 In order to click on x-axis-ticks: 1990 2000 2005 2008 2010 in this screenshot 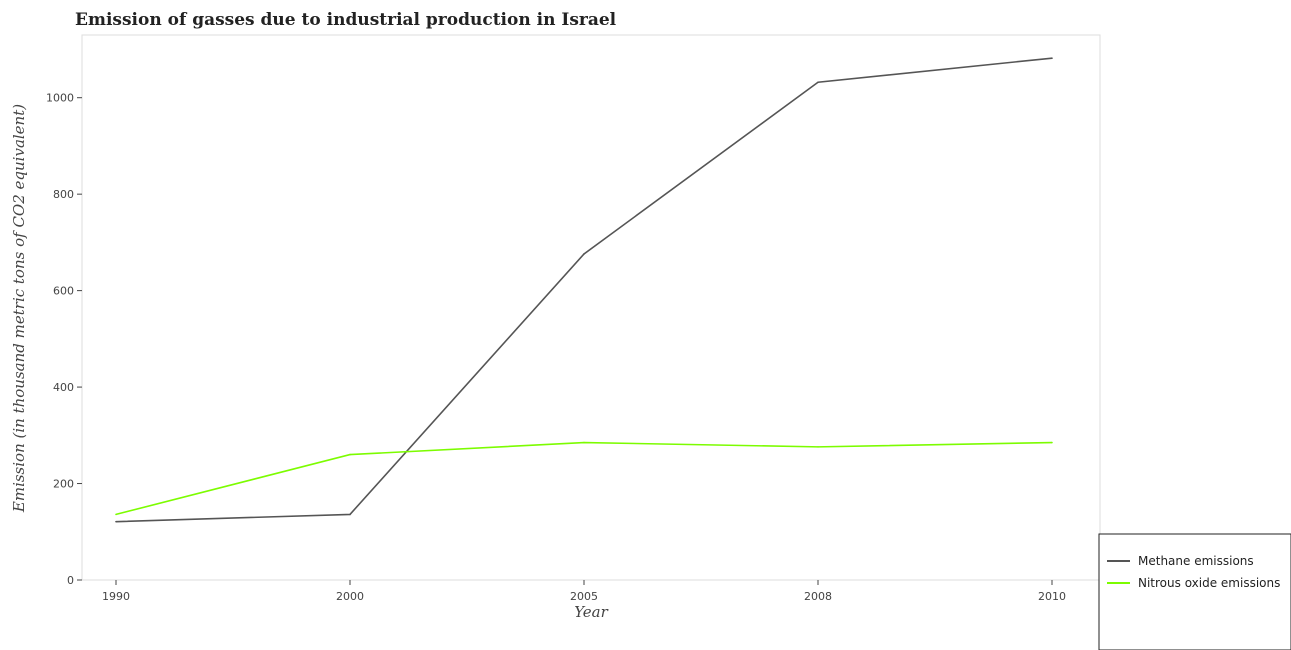, I will do `click(584, 591)`.